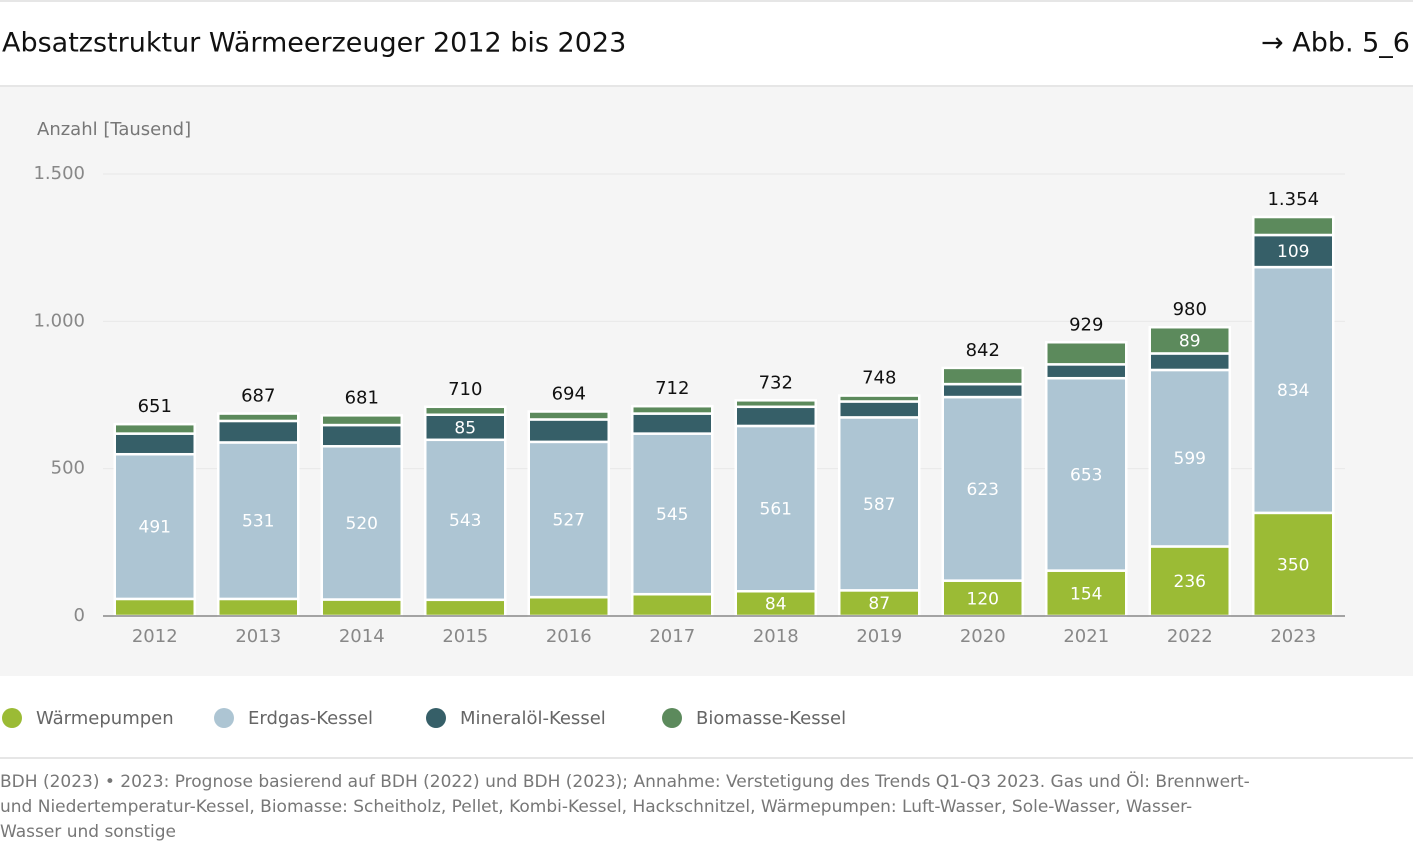 This screenshot has width=1413, height=859. What do you see at coordinates (465, 636) in the screenshot?
I see `x-tick-label: 2015` at bounding box center [465, 636].